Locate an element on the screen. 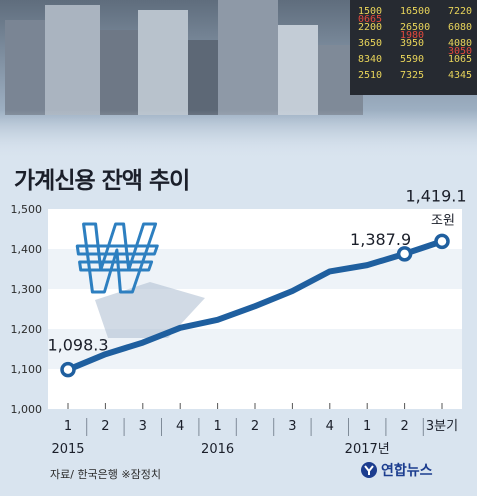 This screenshot has height=496, width=477. svg-text: 26500 is located at coordinates (415, 27).